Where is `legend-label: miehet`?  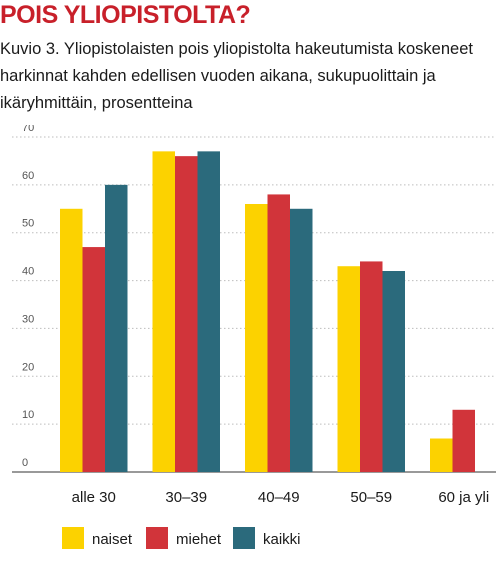 legend-label: miehet is located at coordinates (199, 539).